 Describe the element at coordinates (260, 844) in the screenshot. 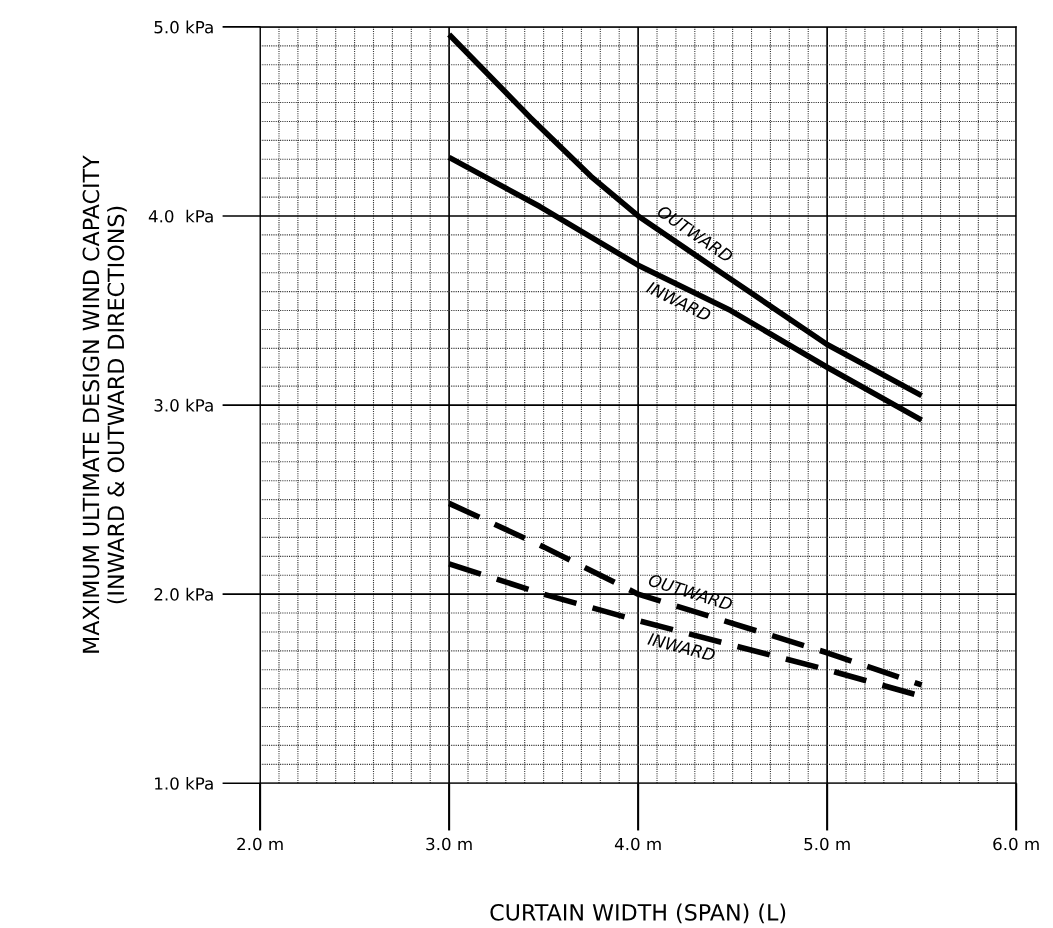

I see `x-tick-label: 2.0 m` at that location.